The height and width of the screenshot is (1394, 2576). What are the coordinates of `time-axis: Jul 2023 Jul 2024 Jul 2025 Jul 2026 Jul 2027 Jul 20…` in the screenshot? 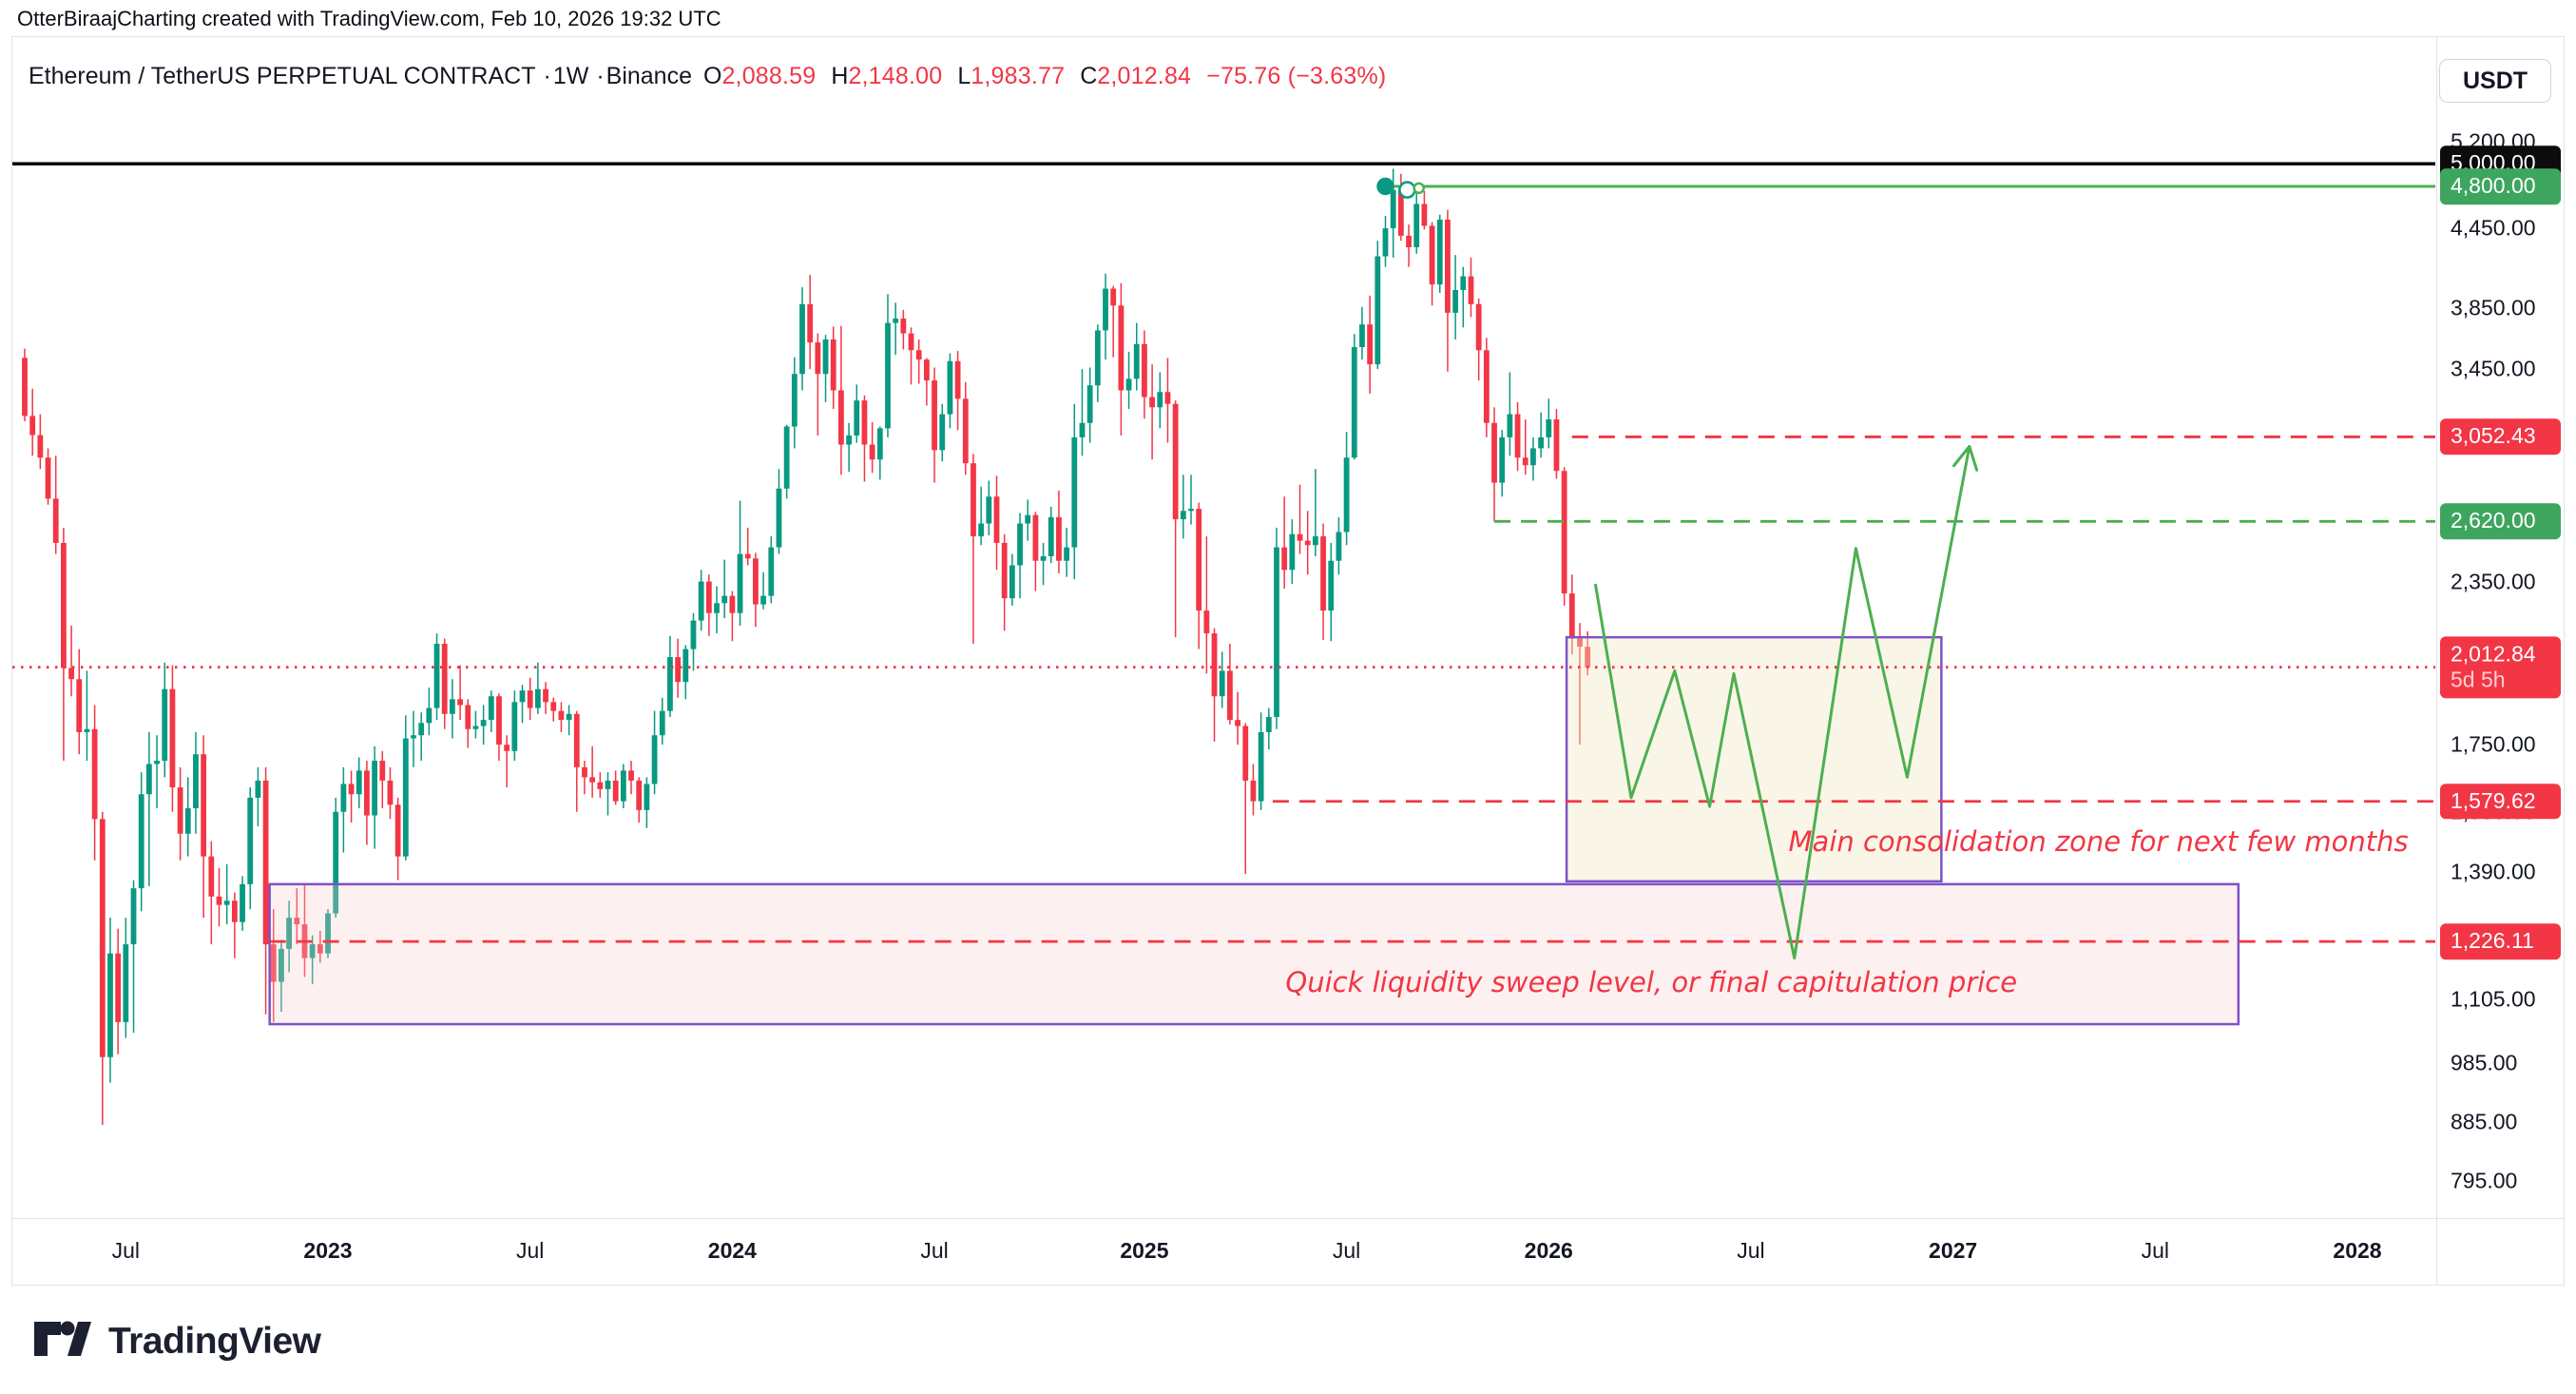 It's located at (1288, 1251).